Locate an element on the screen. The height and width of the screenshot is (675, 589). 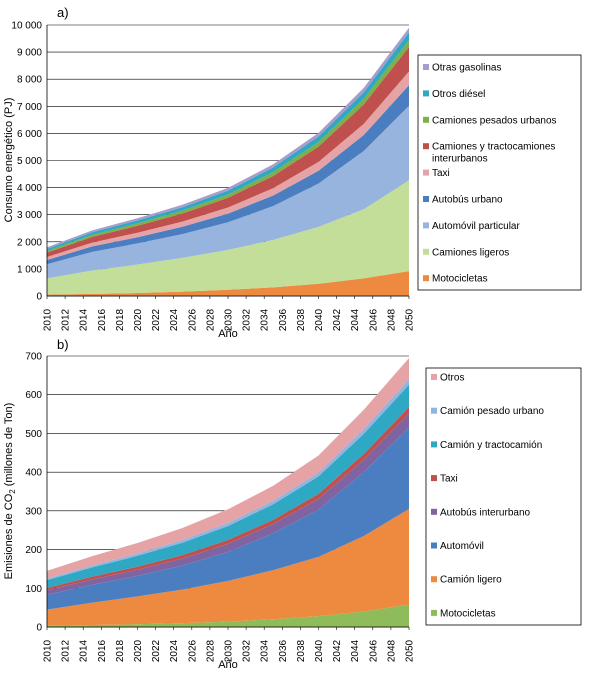
y-axis-label: Emisiones de CO2 (millones de Ton) is located at coordinates (10, 491).